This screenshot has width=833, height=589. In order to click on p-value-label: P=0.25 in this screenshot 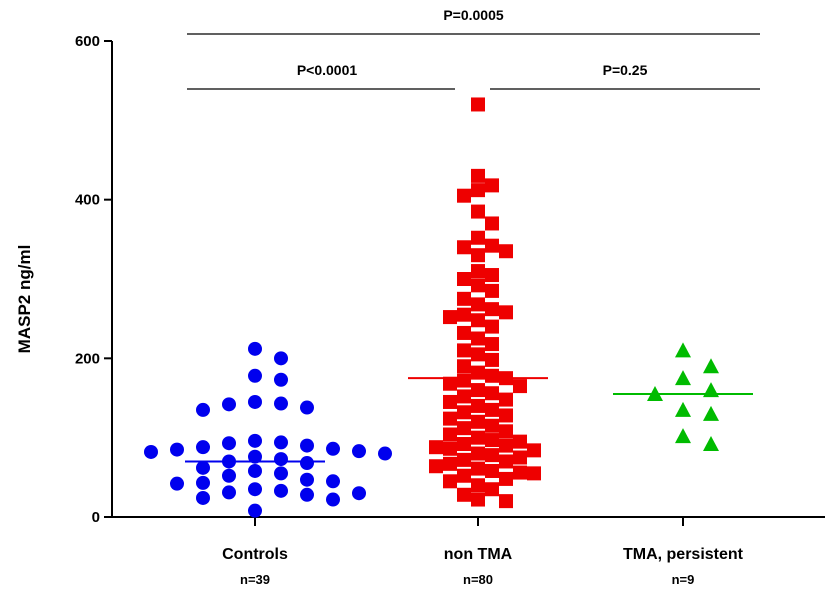, I will do `click(625, 70)`.